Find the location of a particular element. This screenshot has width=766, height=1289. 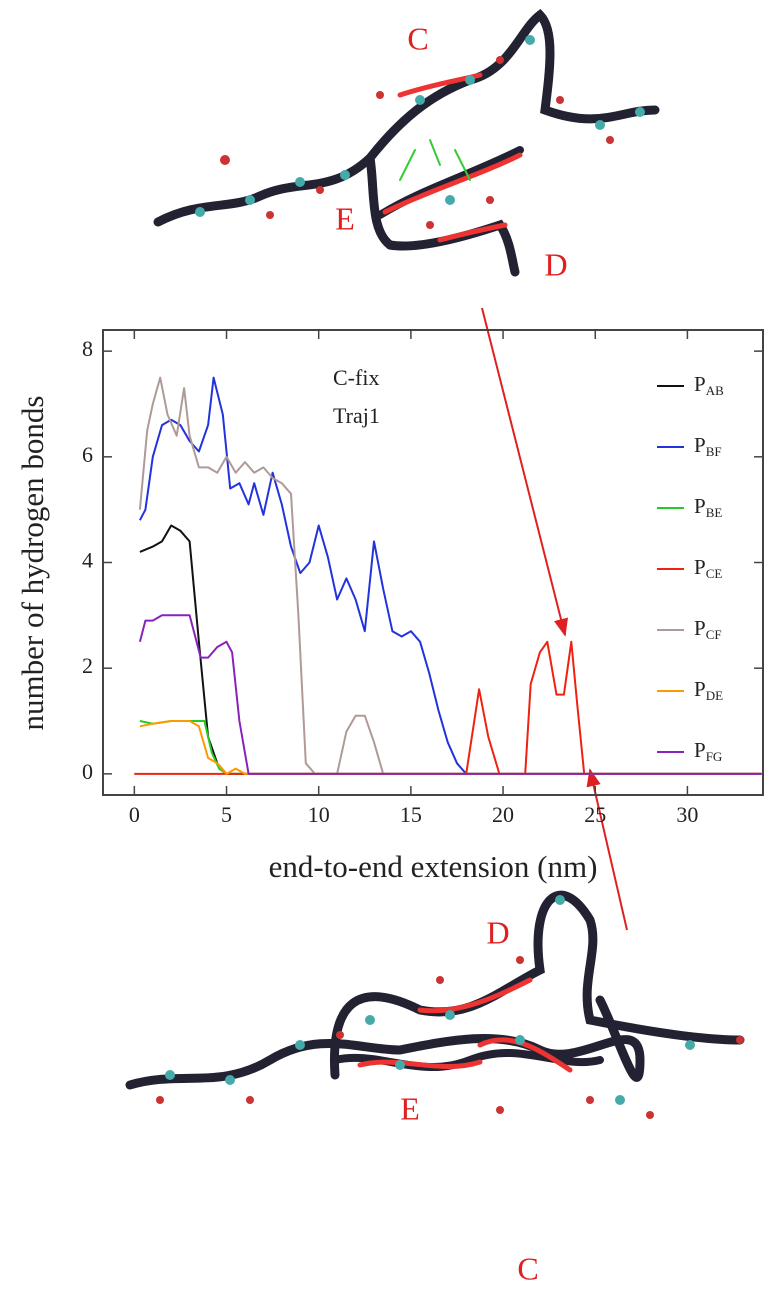

x-tick-label: 25 is located at coordinates (595, 814).